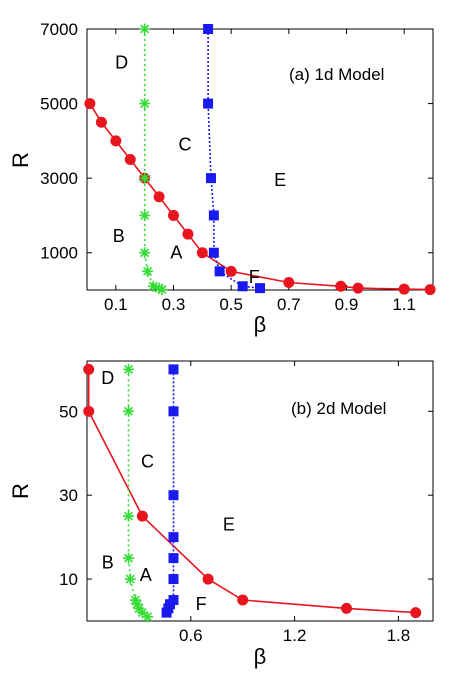  What do you see at coordinates (295, 635) in the screenshot?
I see `x-tick-label: 1.2` at bounding box center [295, 635].